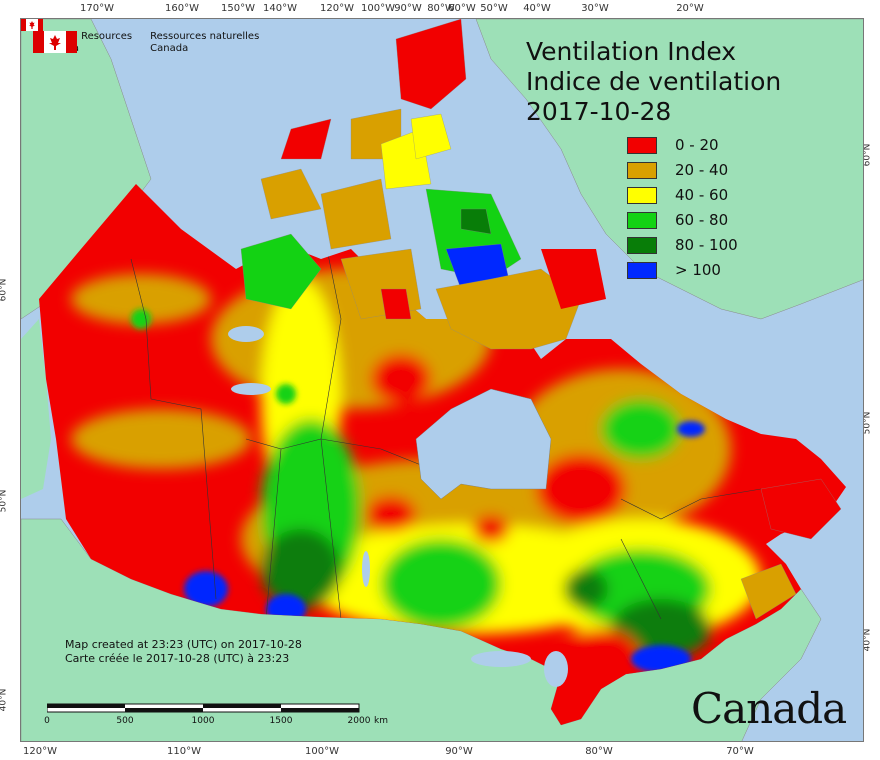 The height and width of the screenshot is (760, 880). What do you see at coordinates (125, 721) in the screenshot?
I see `scale-tick: 500` at bounding box center [125, 721].